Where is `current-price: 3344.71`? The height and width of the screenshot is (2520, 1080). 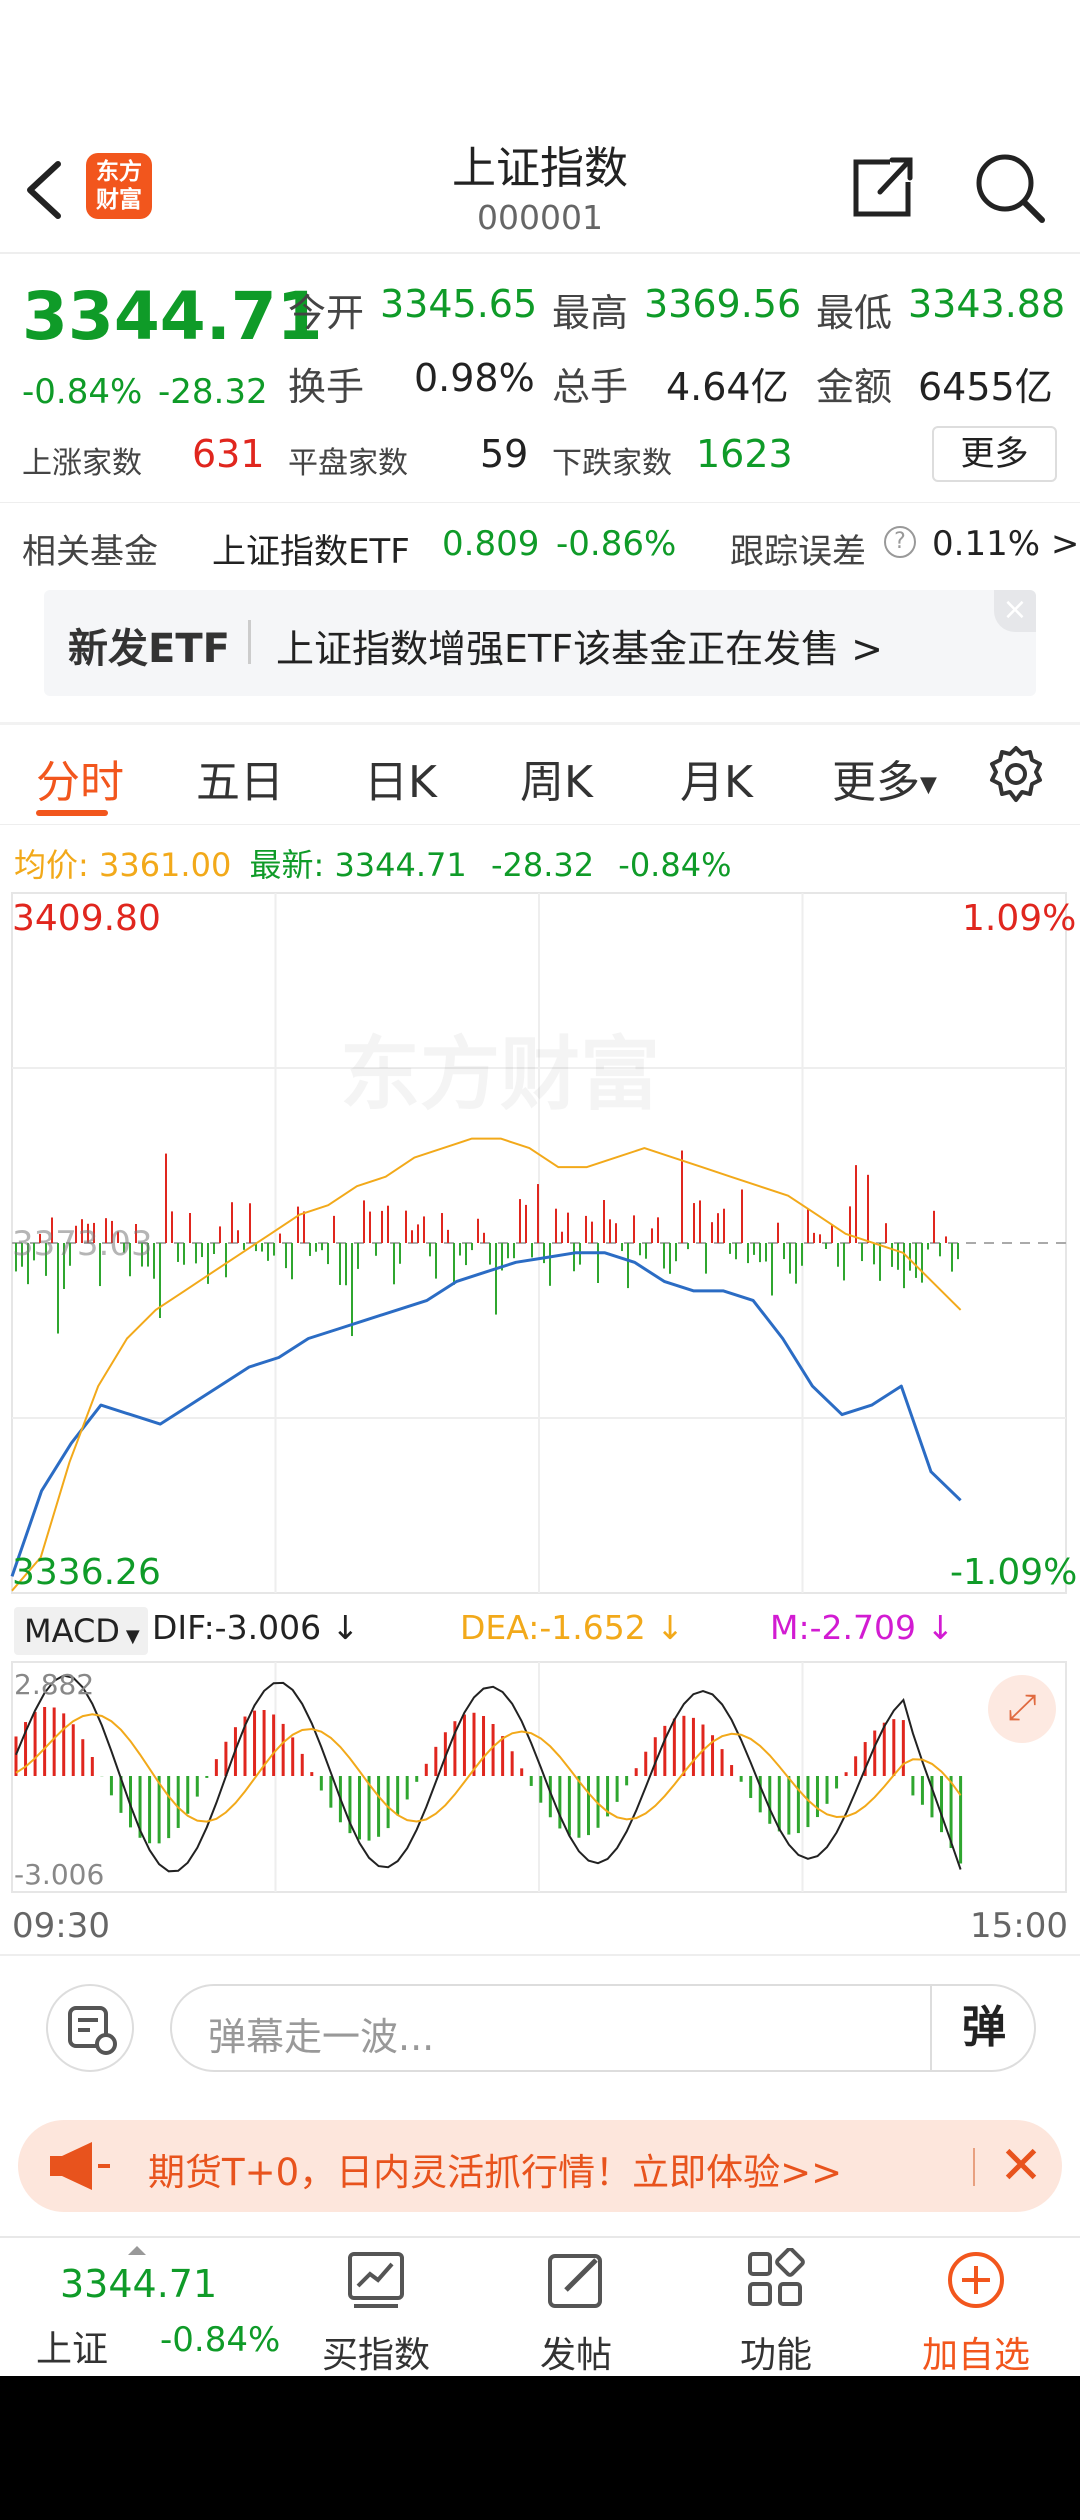 current-price: 3344.71 is located at coordinates (172, 316).